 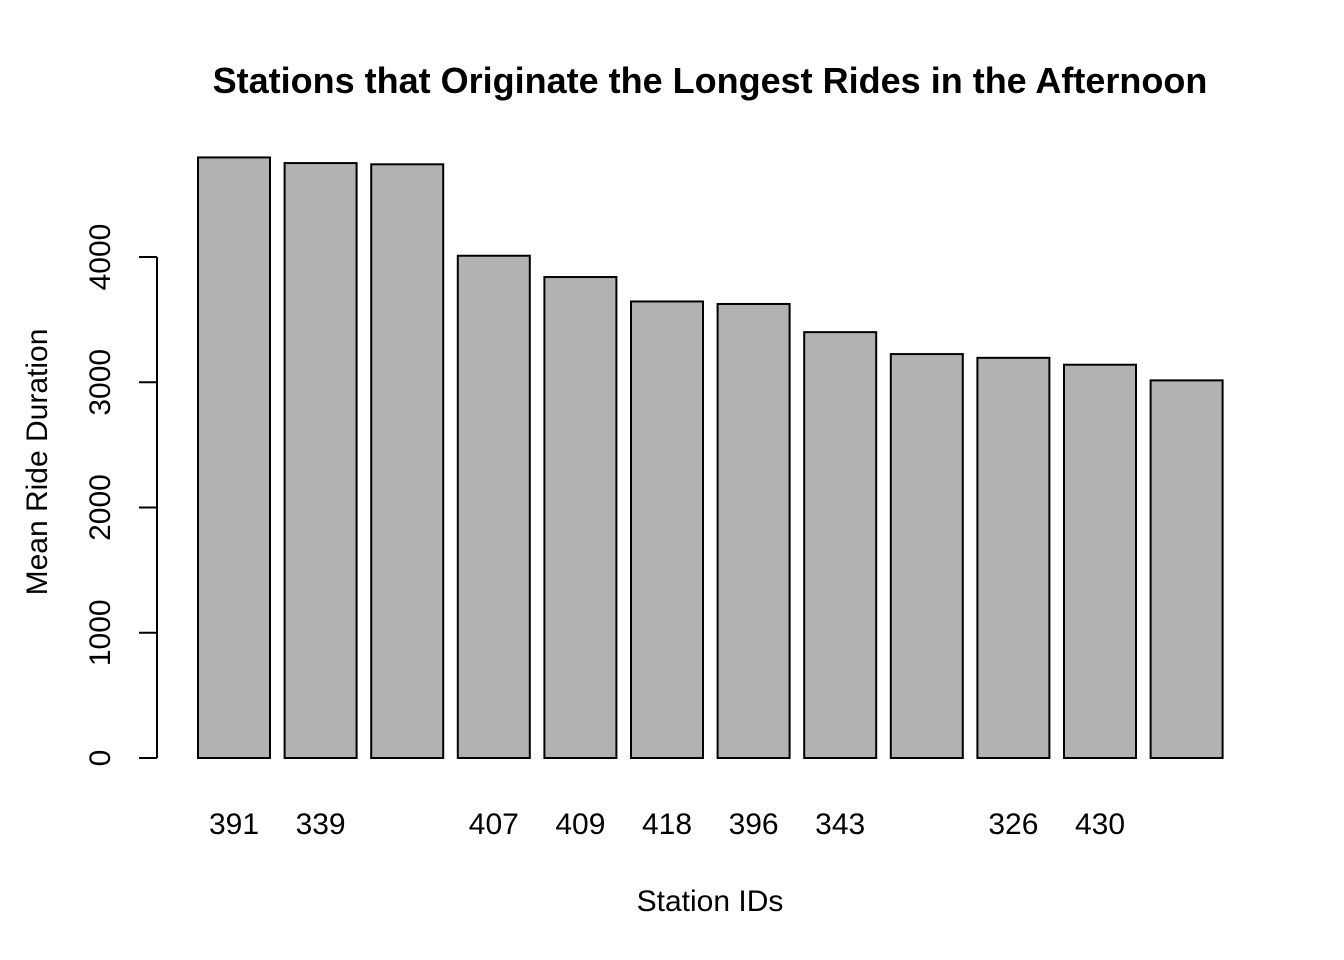 What do you see at coordinates (121, 495) in the screenshot?
I see `y-axis: 0 1000 2000 3000 4000` at bounding box center [121, 495].